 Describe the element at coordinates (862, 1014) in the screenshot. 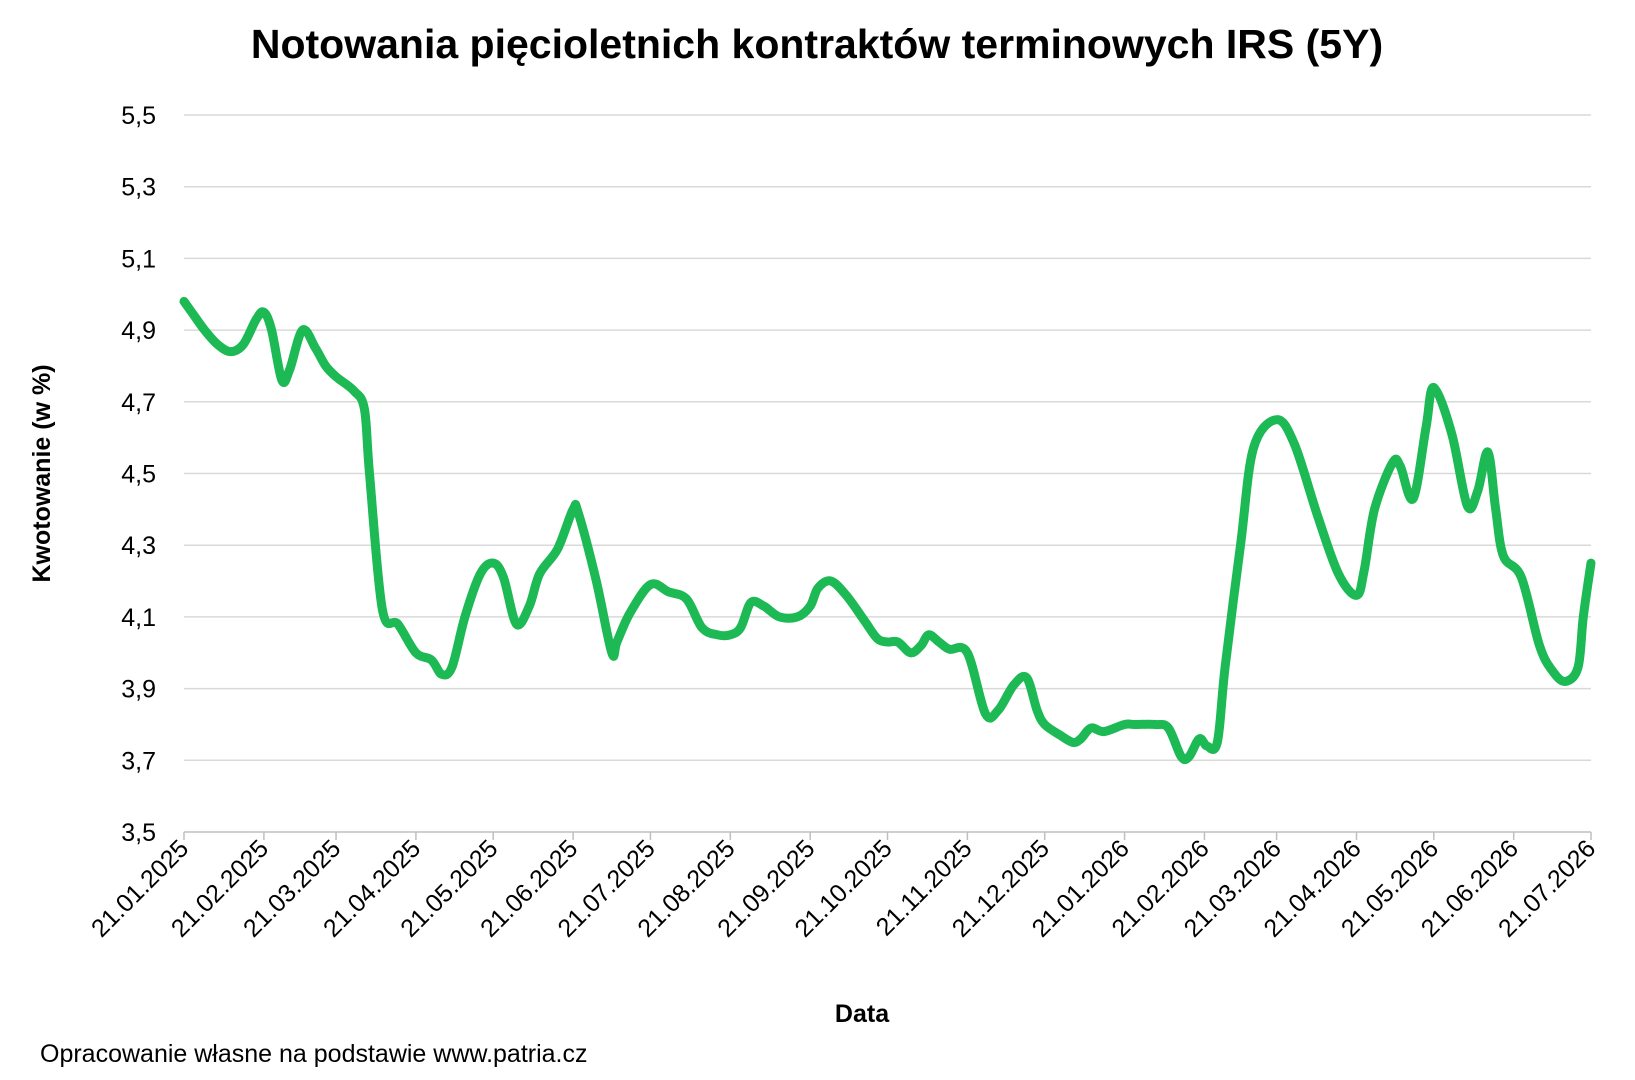

I see `x-axis-label: Data` at that location.